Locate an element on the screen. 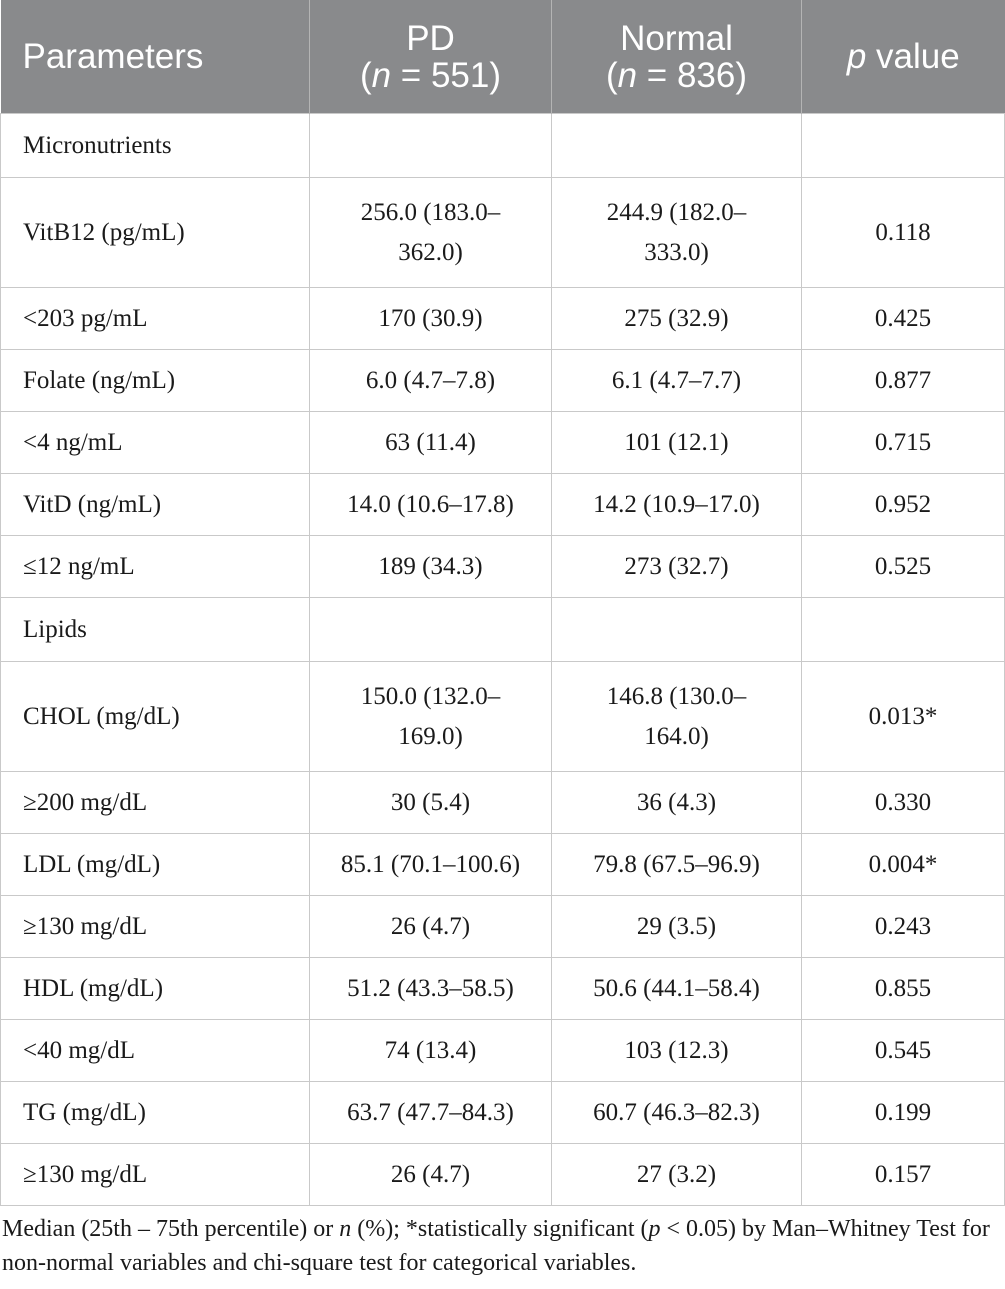 The width and height of the screenshot is (1005, 1289). normal-value-cell: 273 (32.7) is located at coordinates (676, 566).